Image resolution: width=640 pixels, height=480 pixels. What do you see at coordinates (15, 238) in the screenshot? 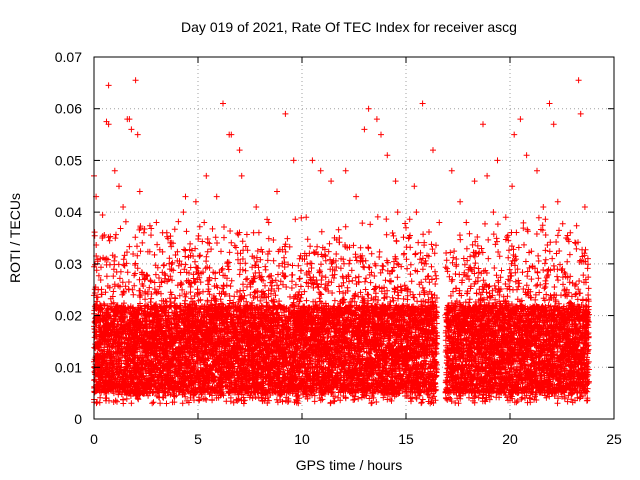
I see `y-axis-label: ROTI / TECUs` at bounding box center [15, 238].